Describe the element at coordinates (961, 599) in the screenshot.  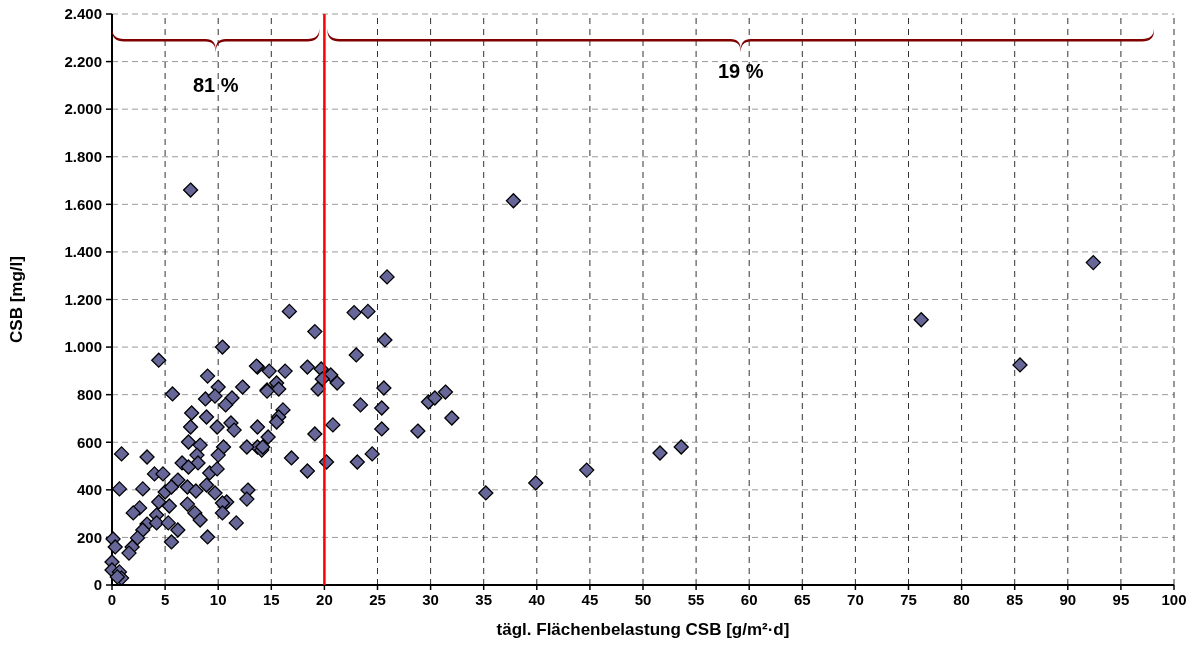
I see `x-tick-label: 80` at that location.